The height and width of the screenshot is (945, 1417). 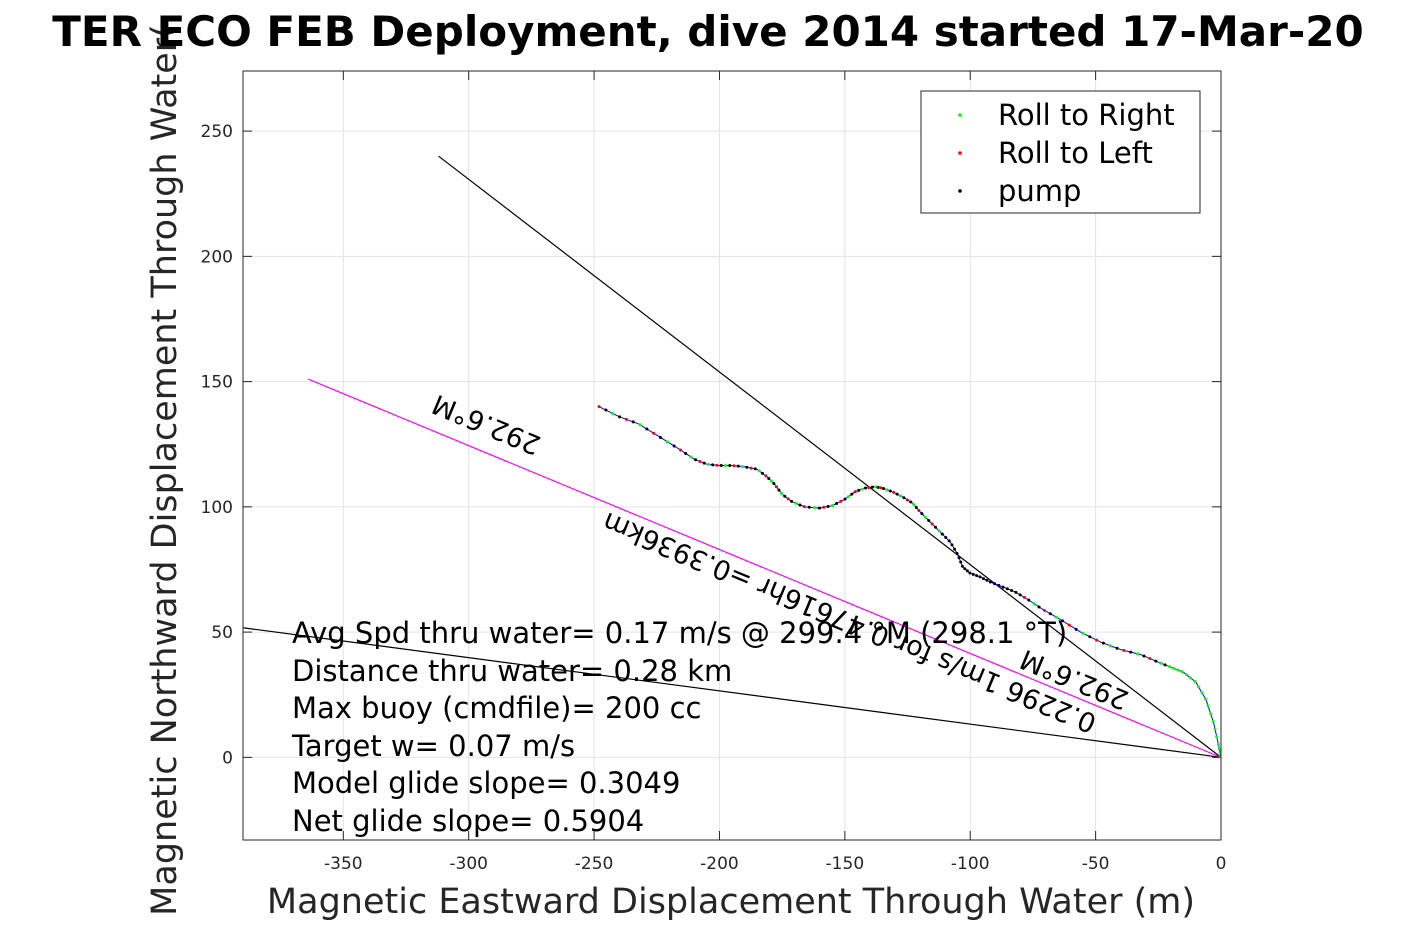 I want to click on x-tick-labels: -350 -300 -250 -200 -150 -100 -50 0, so click(x=775, y=864).